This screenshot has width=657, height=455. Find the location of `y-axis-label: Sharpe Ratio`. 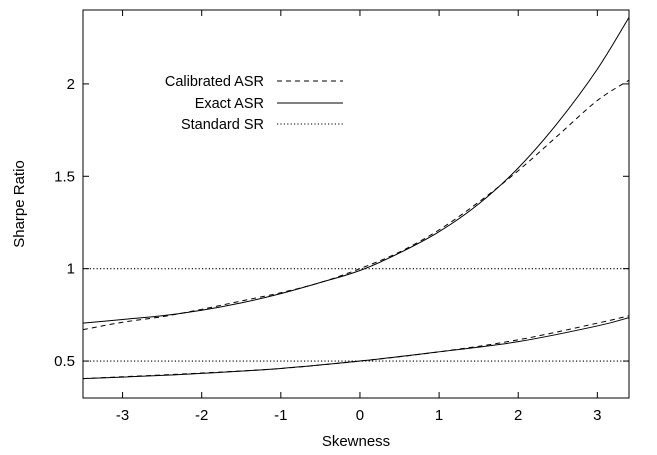

y-axis-label: Sharpe Ratio is located at coordinates (19, 204).